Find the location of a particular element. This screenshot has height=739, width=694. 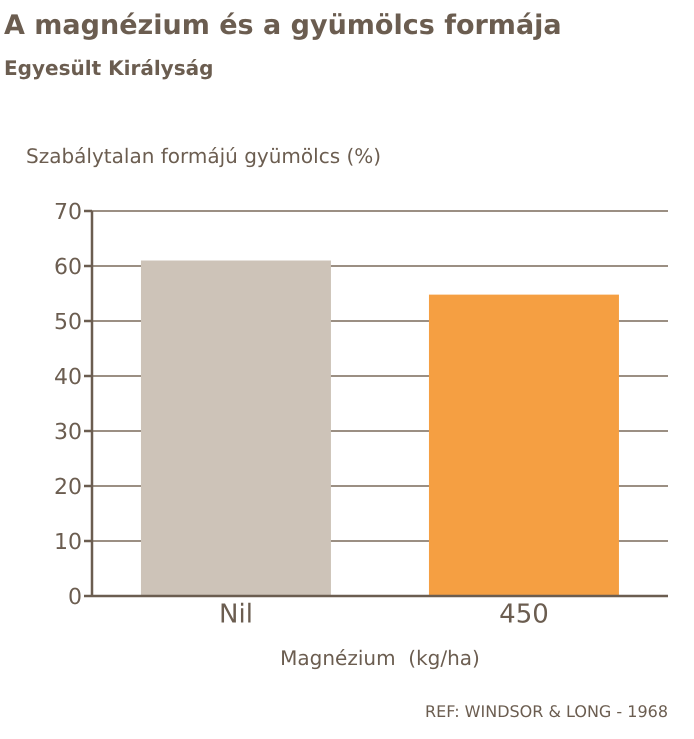

text: REF: WINDSOR & LONG - 1968 is located at coordinates (546, 711).